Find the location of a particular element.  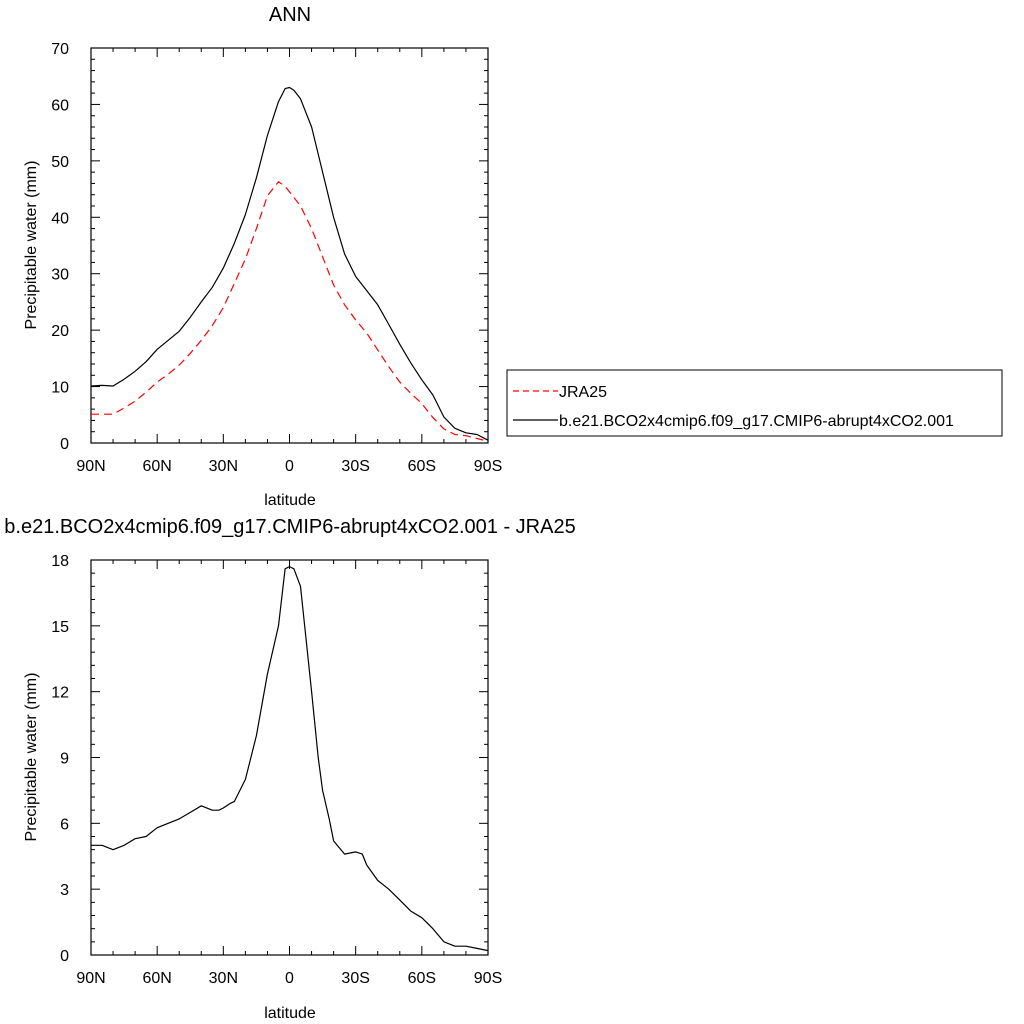

y-tick-label: 6 is located at coordinates (64, 824).